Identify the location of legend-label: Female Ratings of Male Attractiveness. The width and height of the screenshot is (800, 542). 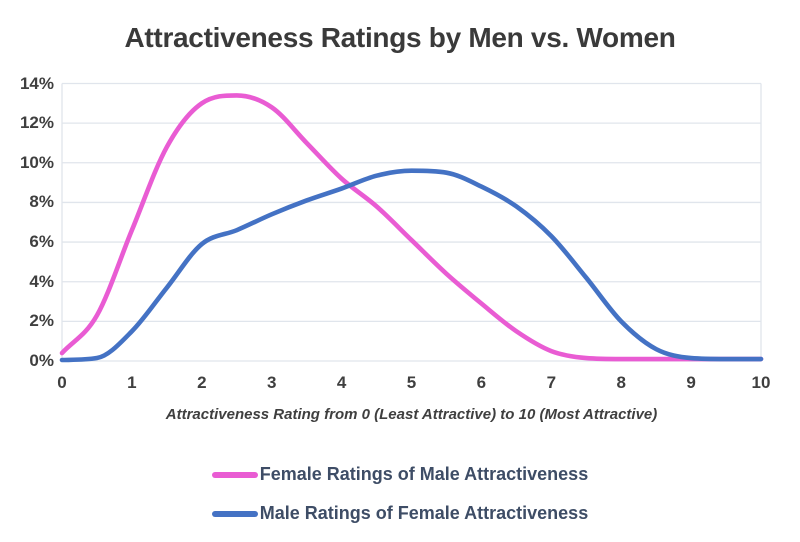
(424, 474).